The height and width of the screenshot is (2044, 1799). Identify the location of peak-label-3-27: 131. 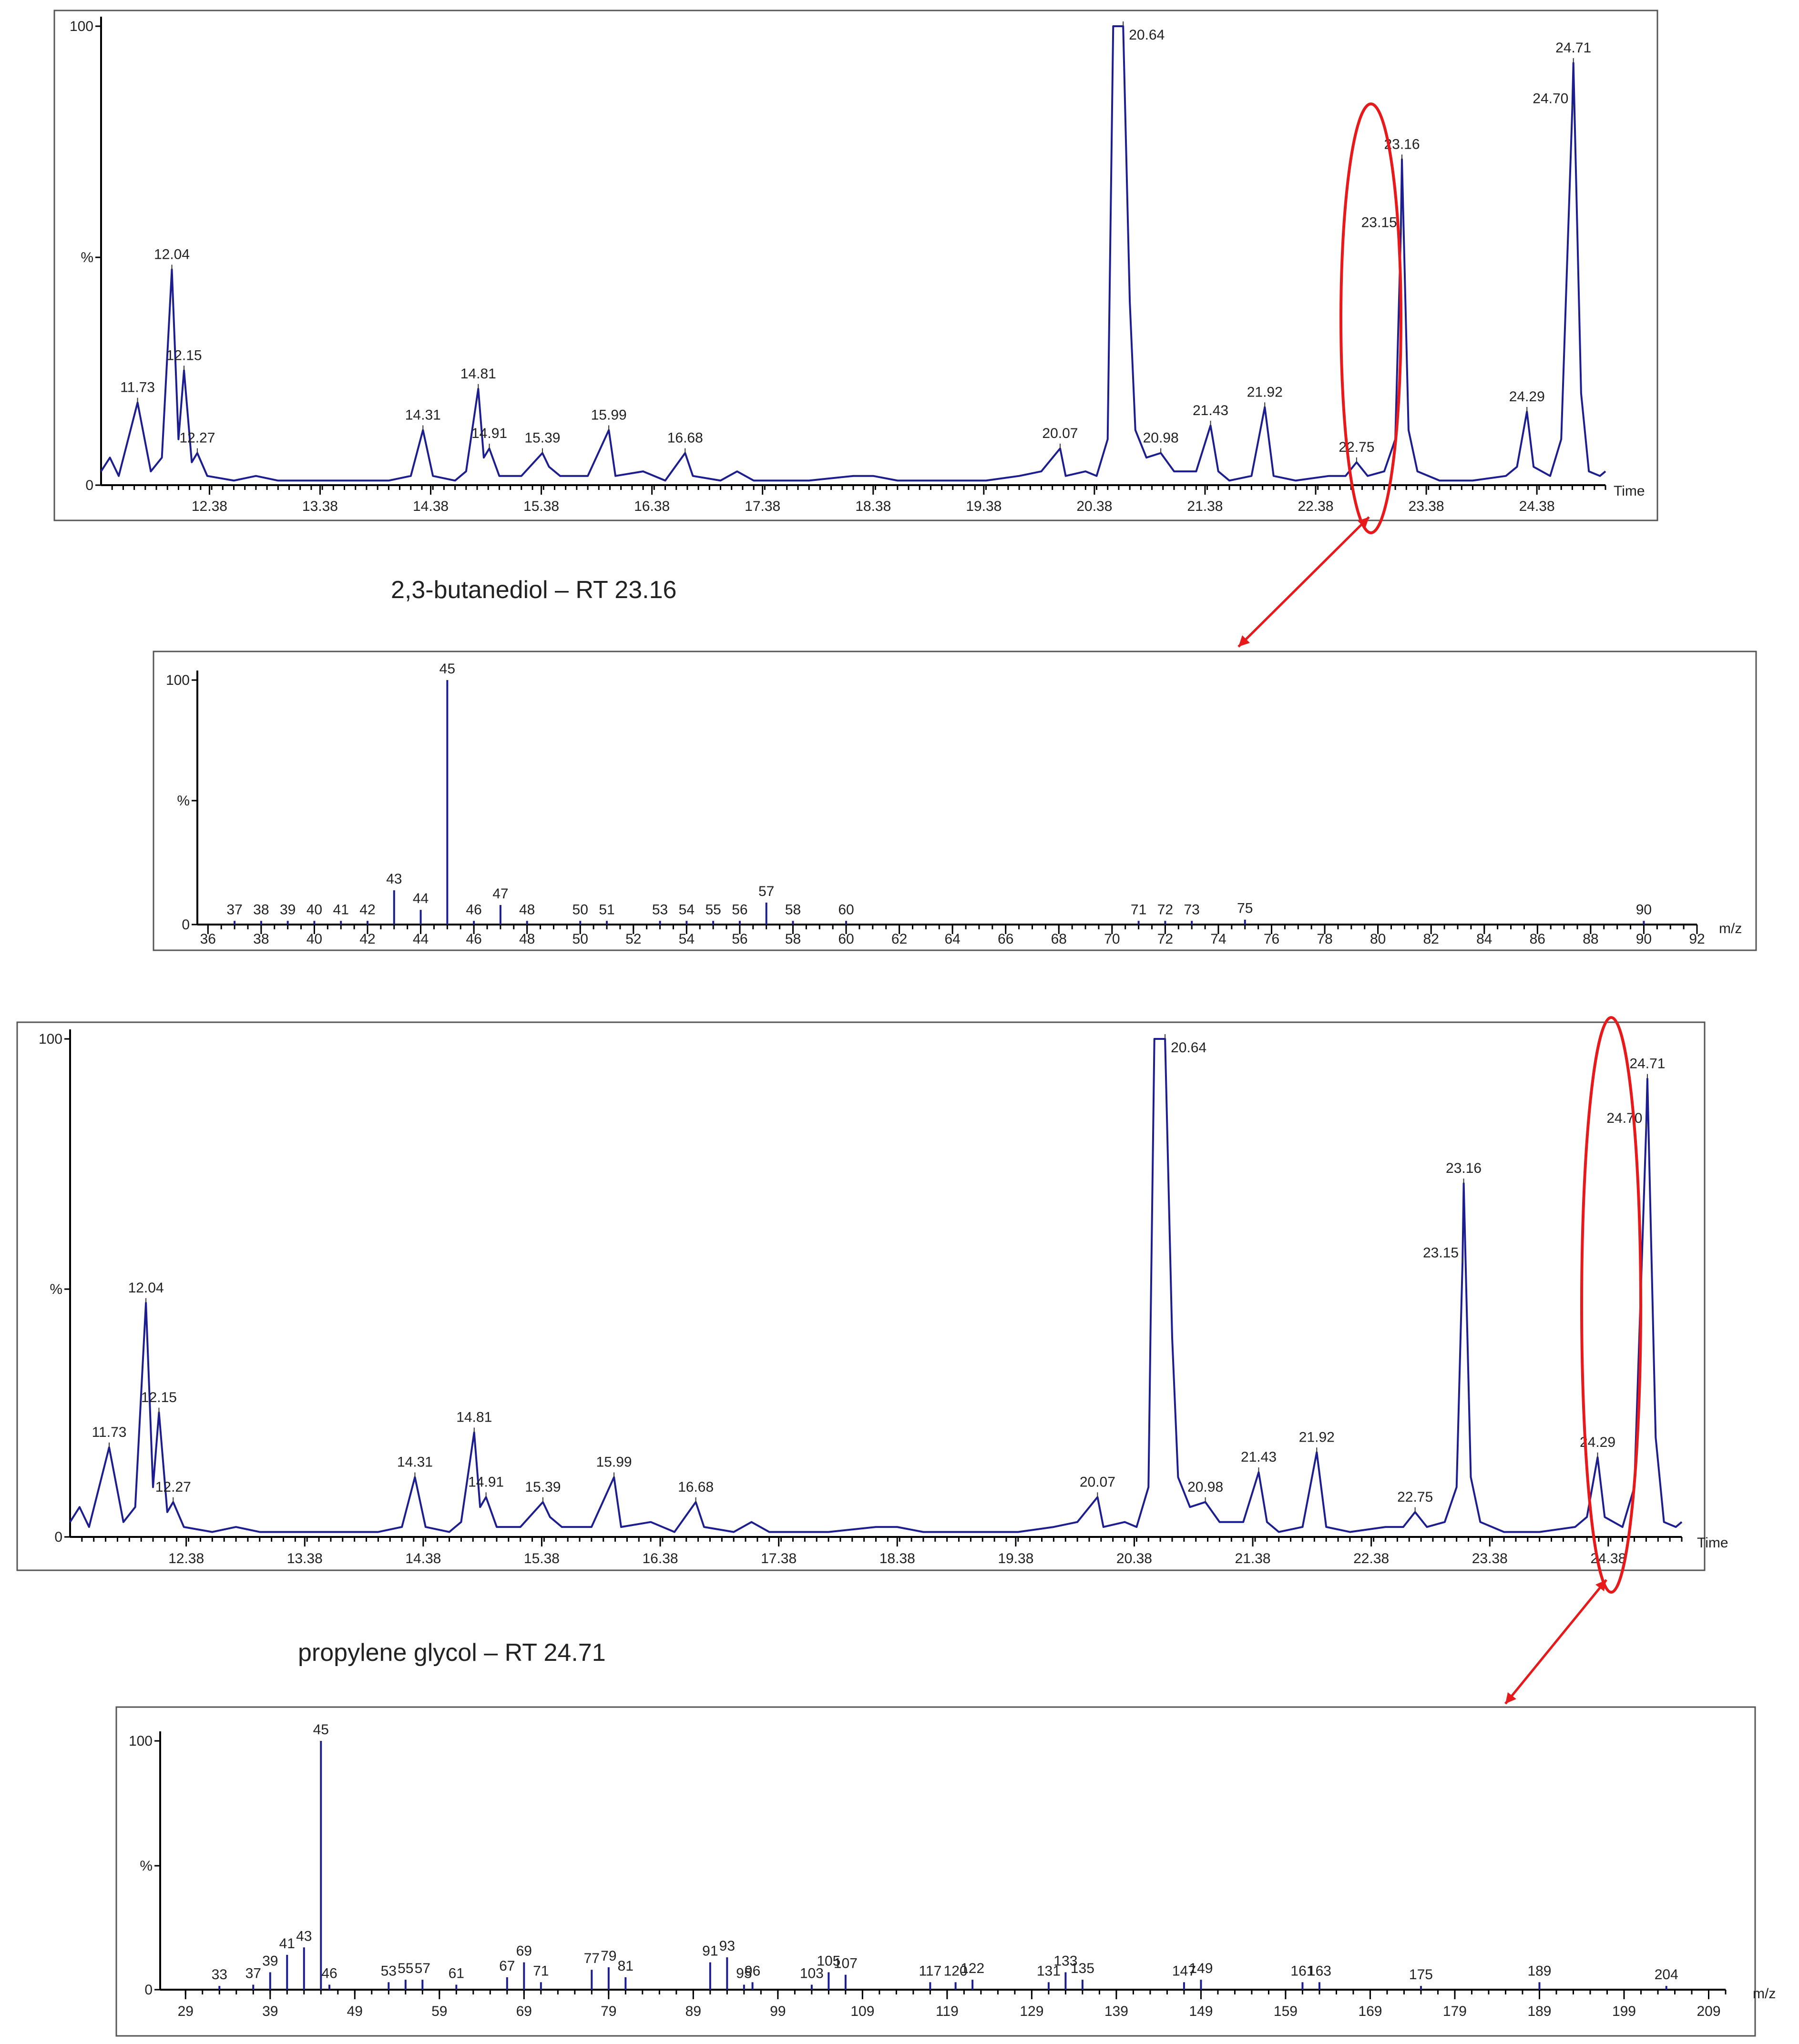
(1049, 1971).